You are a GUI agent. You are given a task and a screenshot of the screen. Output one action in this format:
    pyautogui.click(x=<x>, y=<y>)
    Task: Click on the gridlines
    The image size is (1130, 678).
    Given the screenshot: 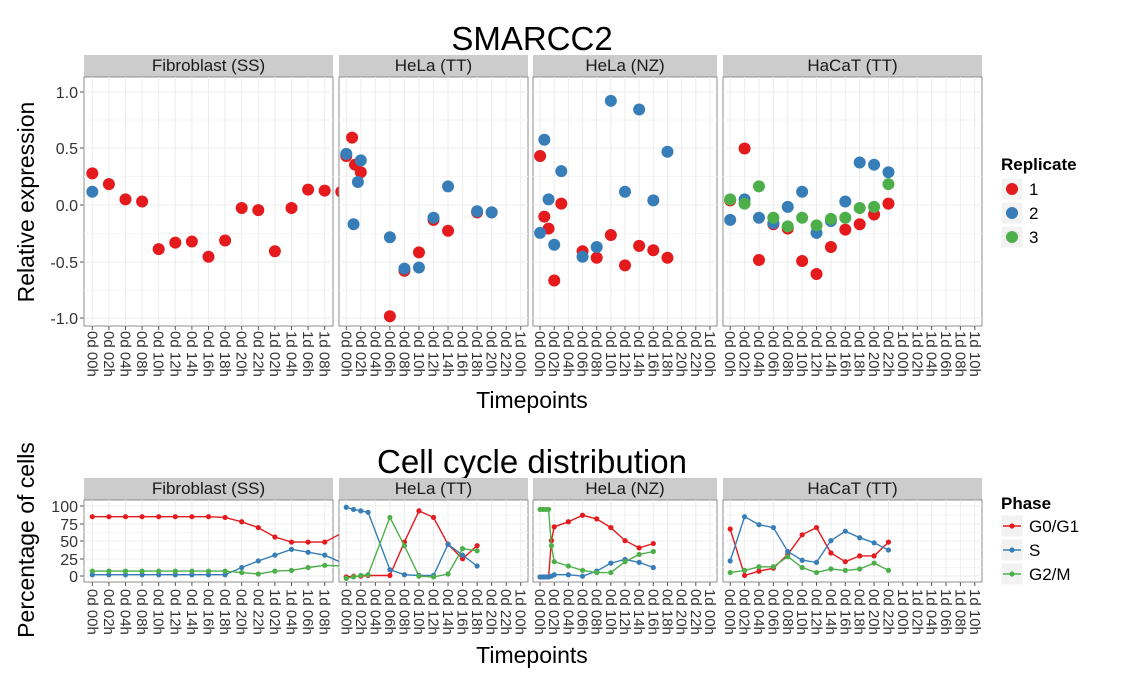 What is the action you would take?
    pyautogui.click(x=433, y=201)
    